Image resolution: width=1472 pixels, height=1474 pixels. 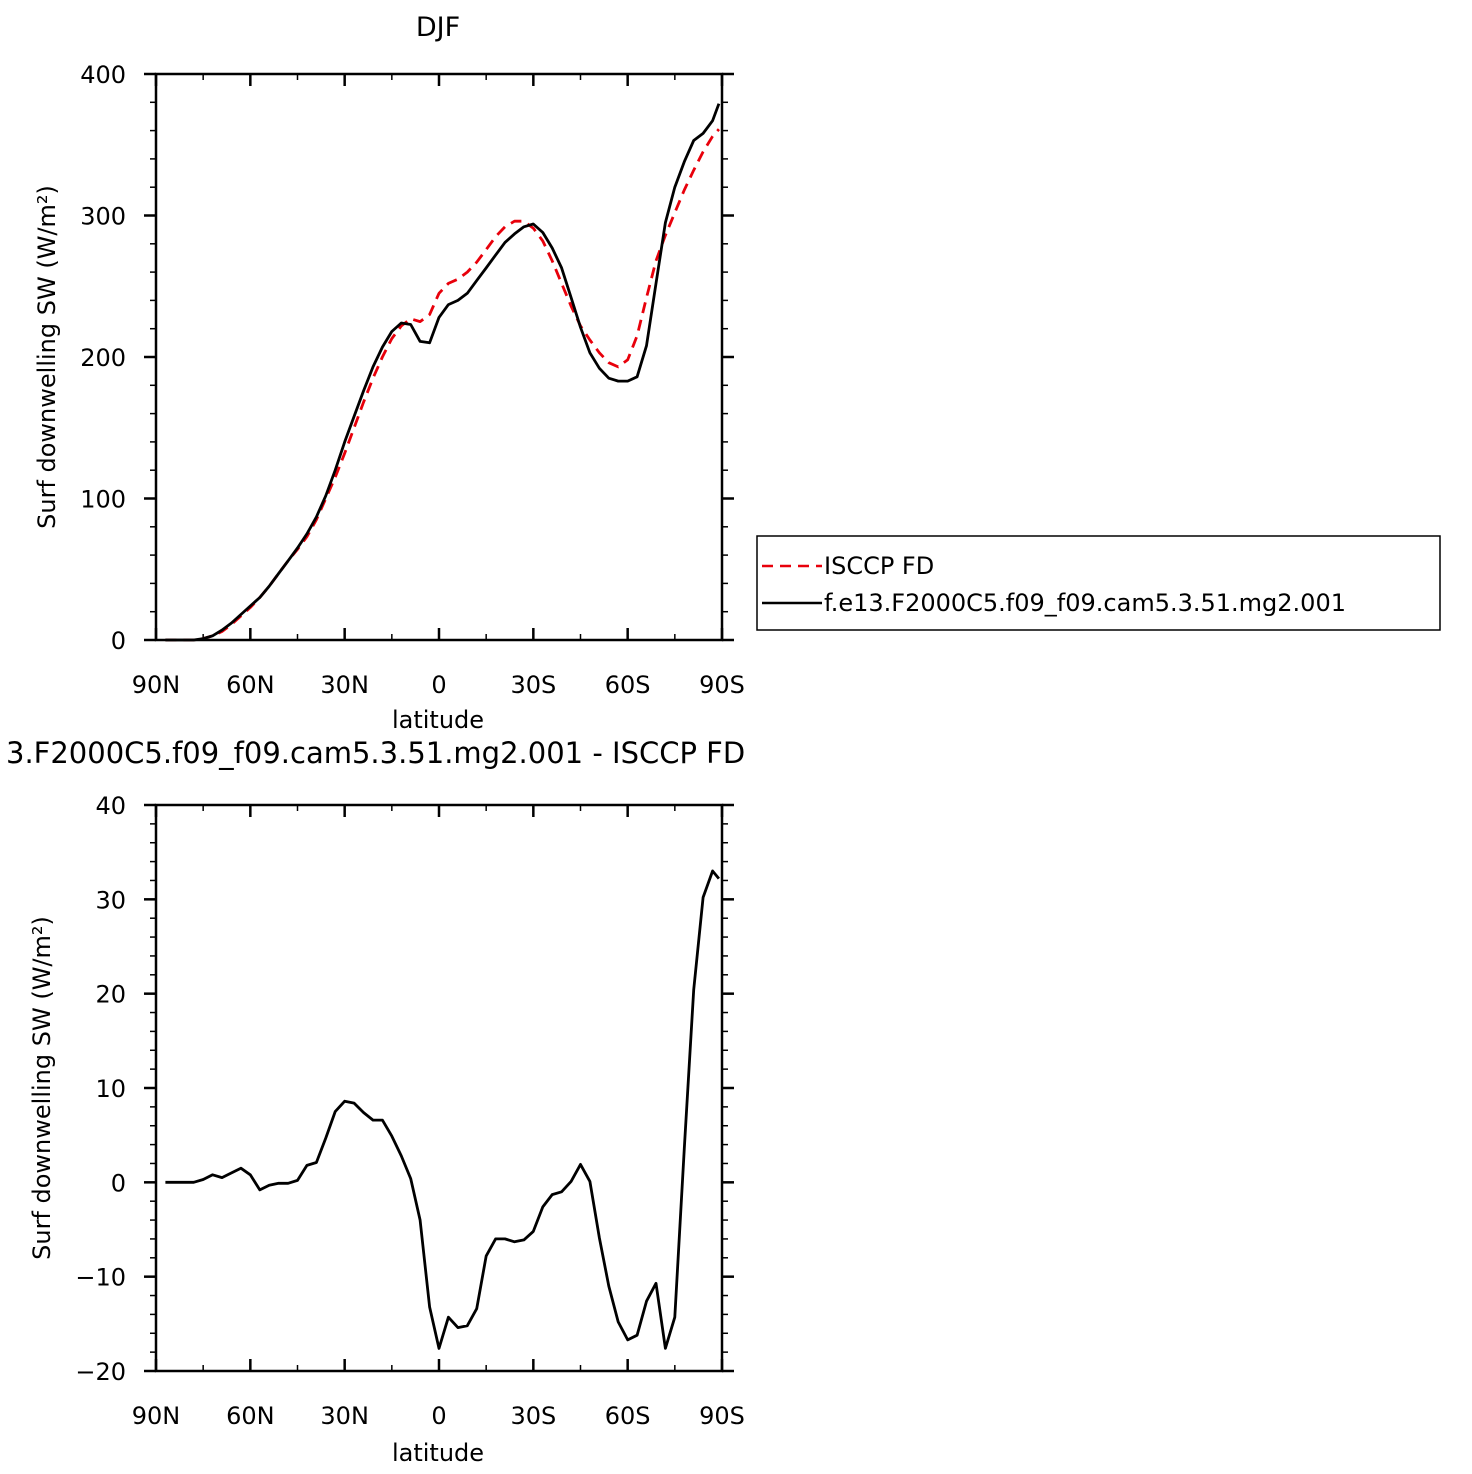 What do you see at coordinates (100, 1372) in the screenshot?
I see `y-tick-label: −20` at bounding box center [100, 1372].